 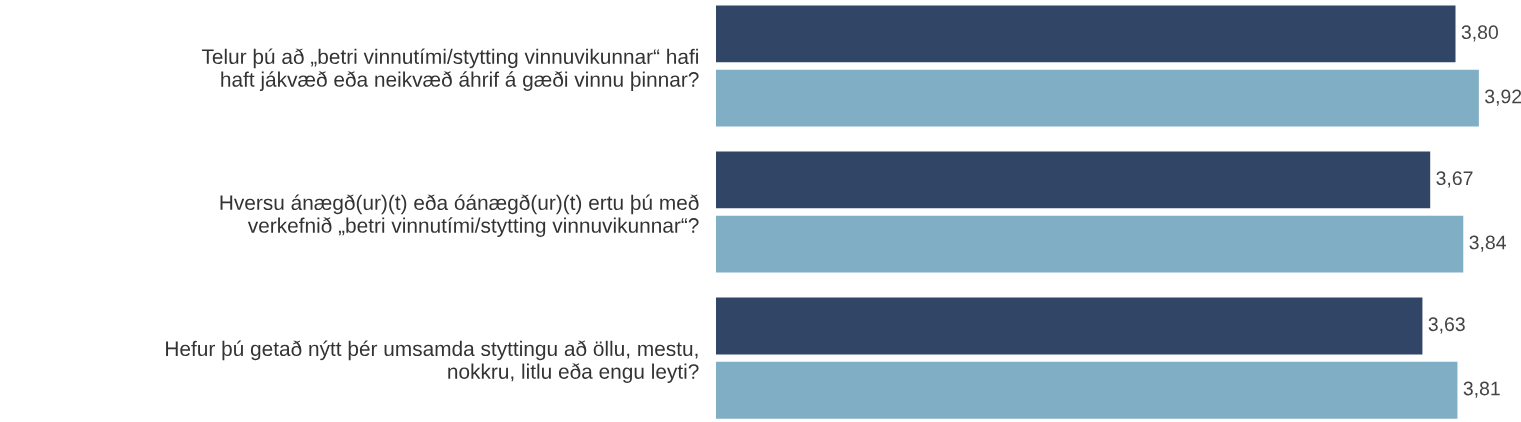 I want to click on data-label: 3,63, so click(x=1446, y=325).